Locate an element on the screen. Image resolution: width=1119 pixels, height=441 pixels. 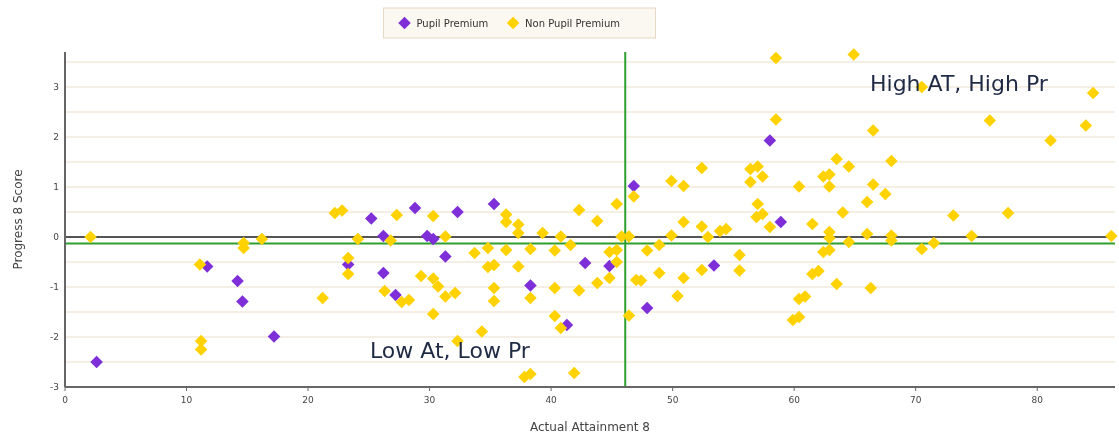
legend-label: Pupil Premium is located at coordinates (452, 23).